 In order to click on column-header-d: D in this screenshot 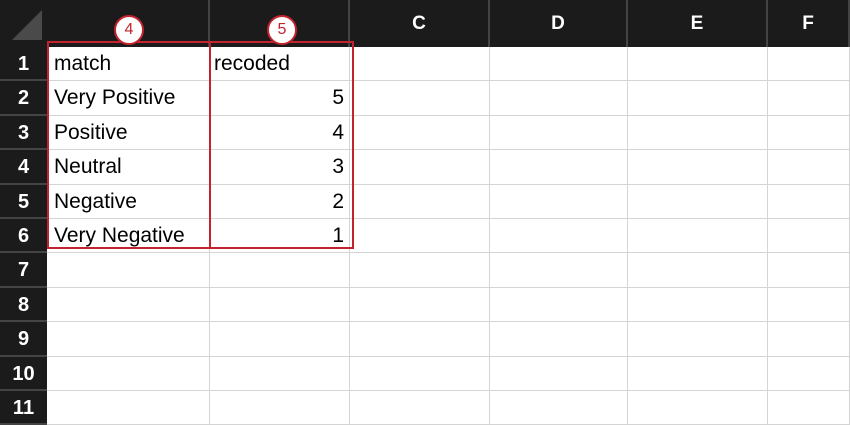, I will do `click(559, 23)`.